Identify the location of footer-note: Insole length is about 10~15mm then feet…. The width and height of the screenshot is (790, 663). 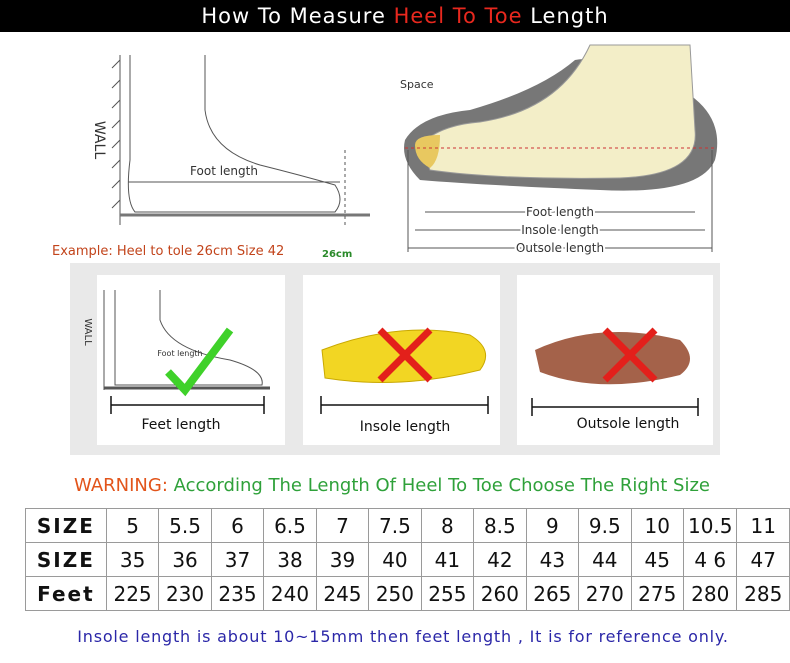
(403, 636).